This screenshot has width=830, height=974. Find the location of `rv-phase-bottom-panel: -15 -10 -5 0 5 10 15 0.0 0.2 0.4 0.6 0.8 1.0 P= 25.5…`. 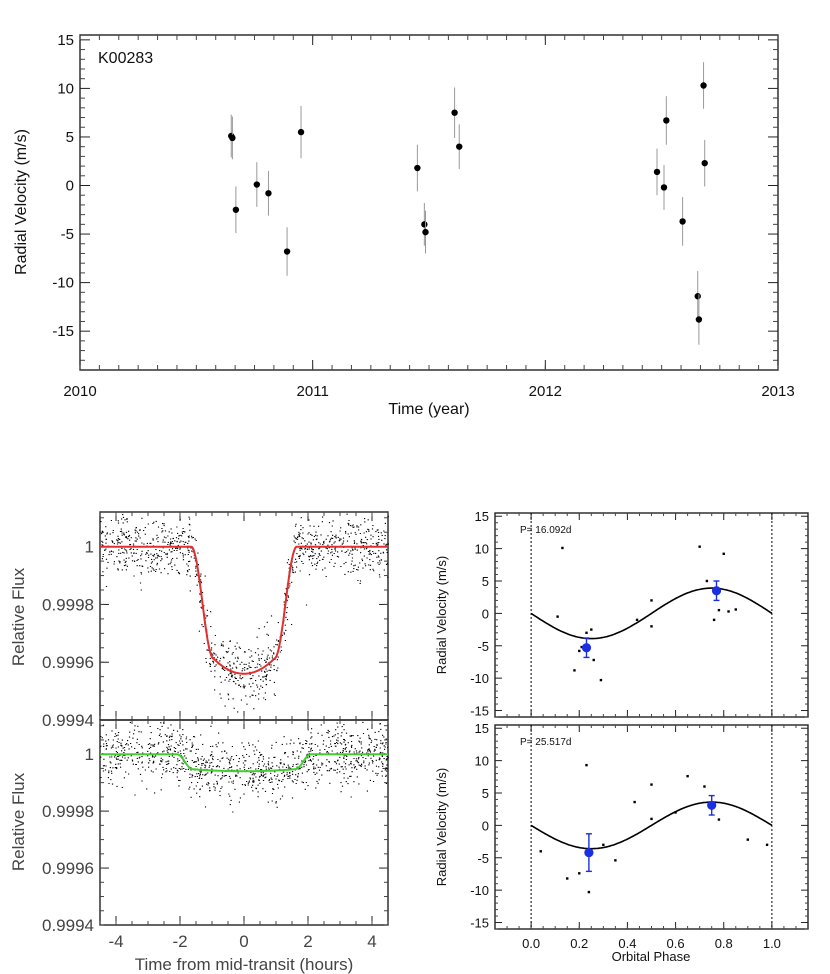

rv-phase-bottom-panel: -15 -10 -5 0 5 10 15 0.0 0.2 0.4 0.6 0.8 1.0 P= 25.5… is located at coordinates (621, 842).